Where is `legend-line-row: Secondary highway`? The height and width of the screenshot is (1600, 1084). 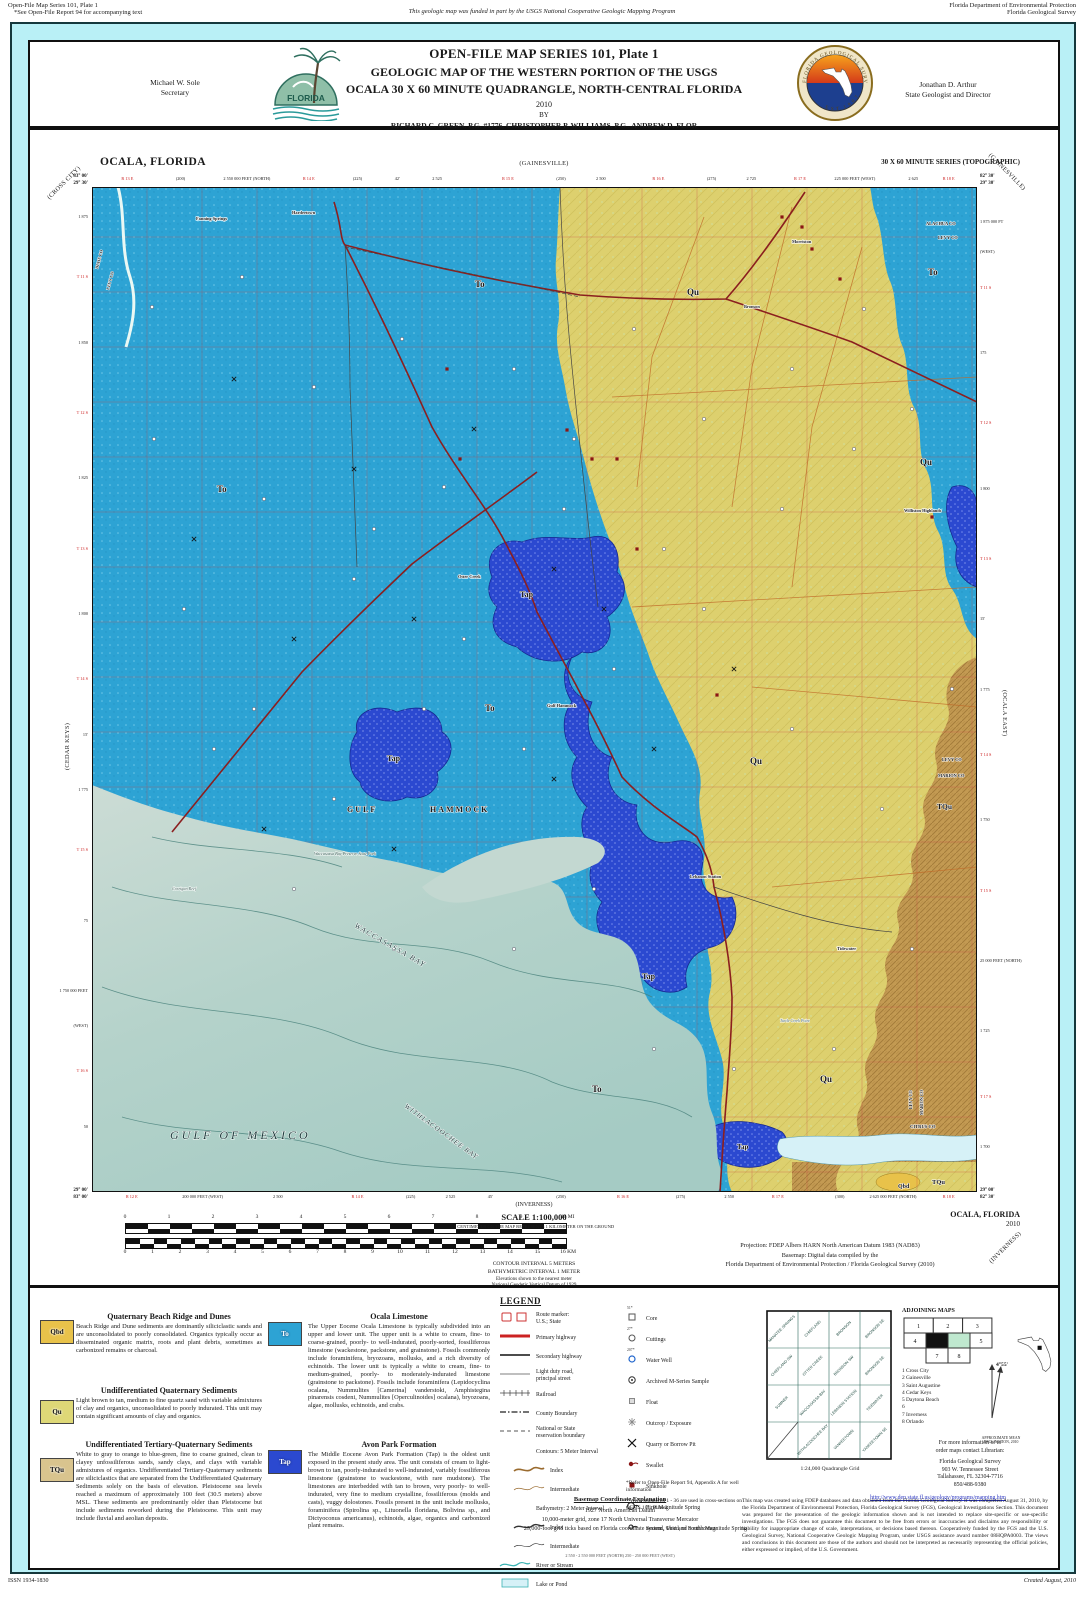
legend-line-row: Secondary highway is located at coordinates (559, 1357).